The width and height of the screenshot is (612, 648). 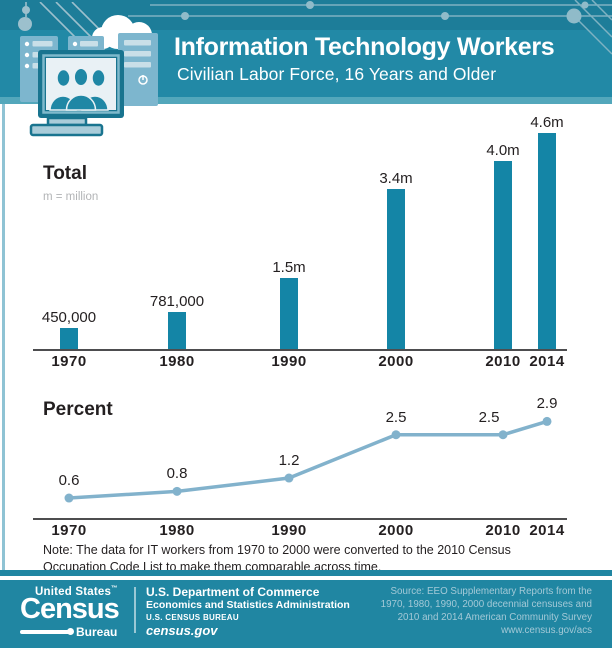 I want to click on monitor-people-icon, so click(x=88, y=69).